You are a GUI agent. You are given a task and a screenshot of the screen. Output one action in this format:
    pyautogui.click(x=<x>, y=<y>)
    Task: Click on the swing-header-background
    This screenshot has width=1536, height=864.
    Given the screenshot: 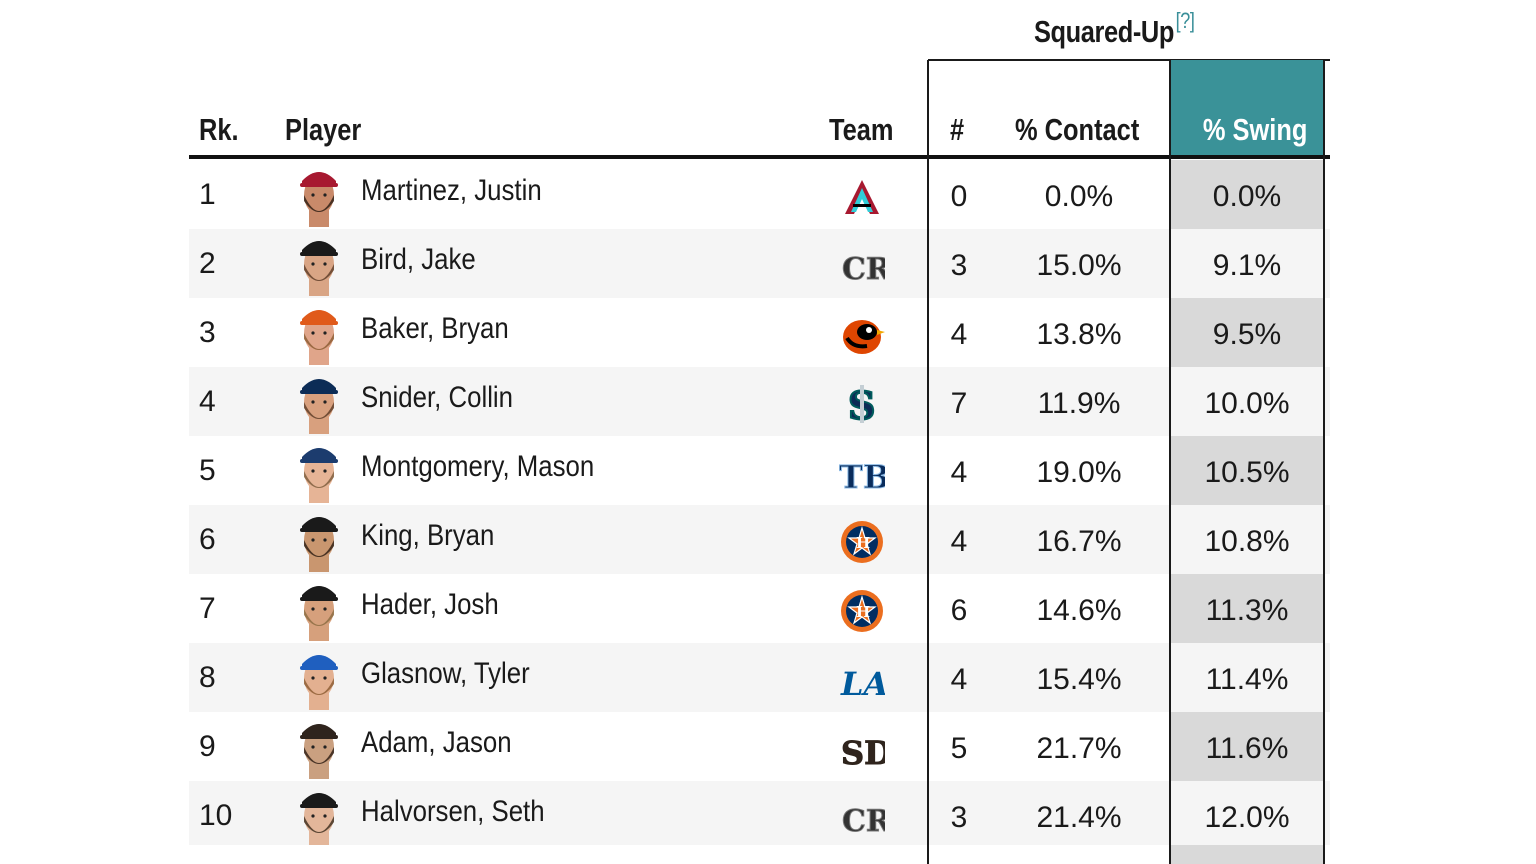 What is the action you would take?
    pyautogui.click(x=1247, y=108)
    